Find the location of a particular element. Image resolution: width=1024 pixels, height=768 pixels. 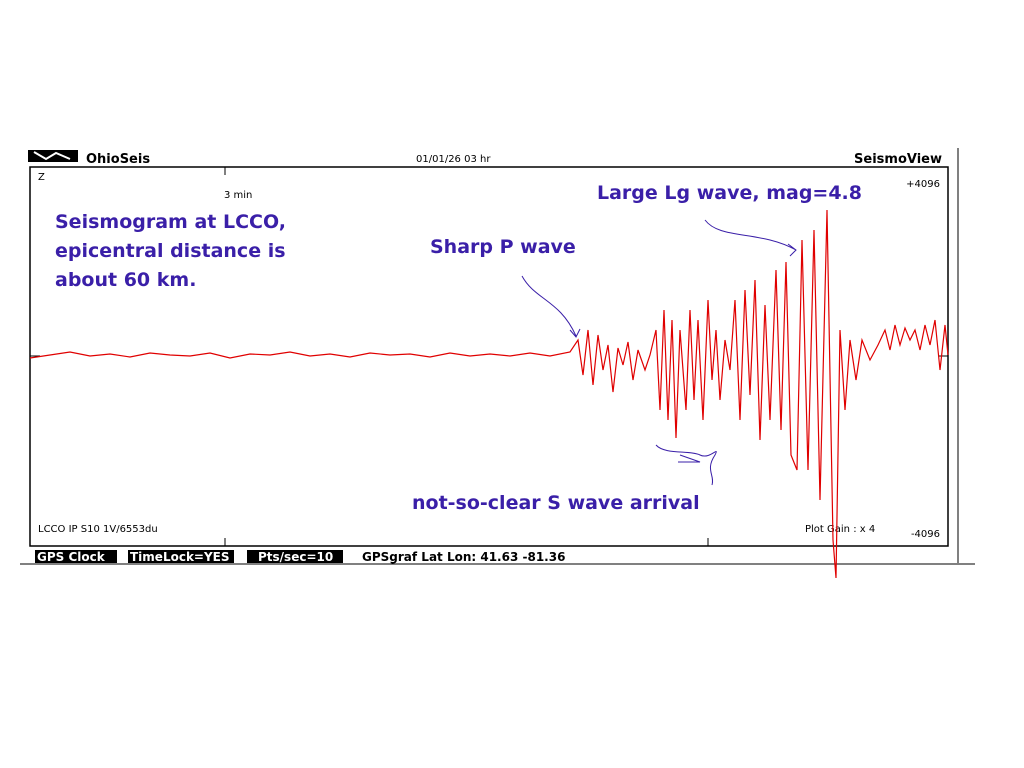

component: Z is located at coordinates (41, 177).